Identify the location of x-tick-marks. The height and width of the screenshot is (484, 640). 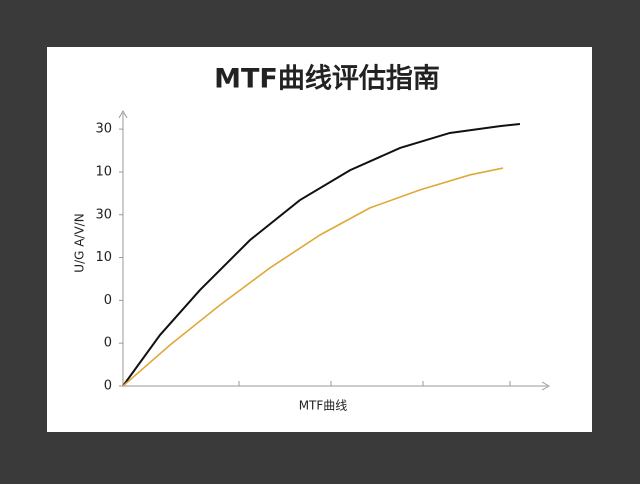
(374, 383).